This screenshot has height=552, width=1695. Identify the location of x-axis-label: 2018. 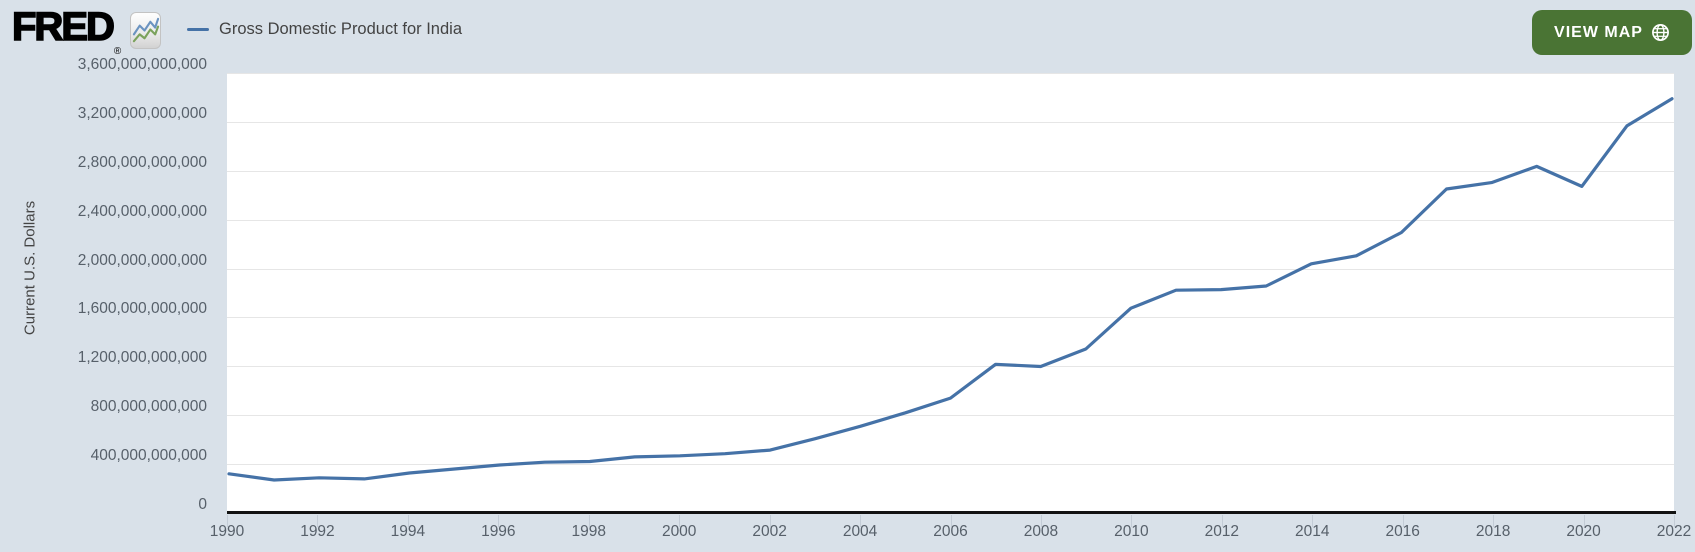
(1493, 531).